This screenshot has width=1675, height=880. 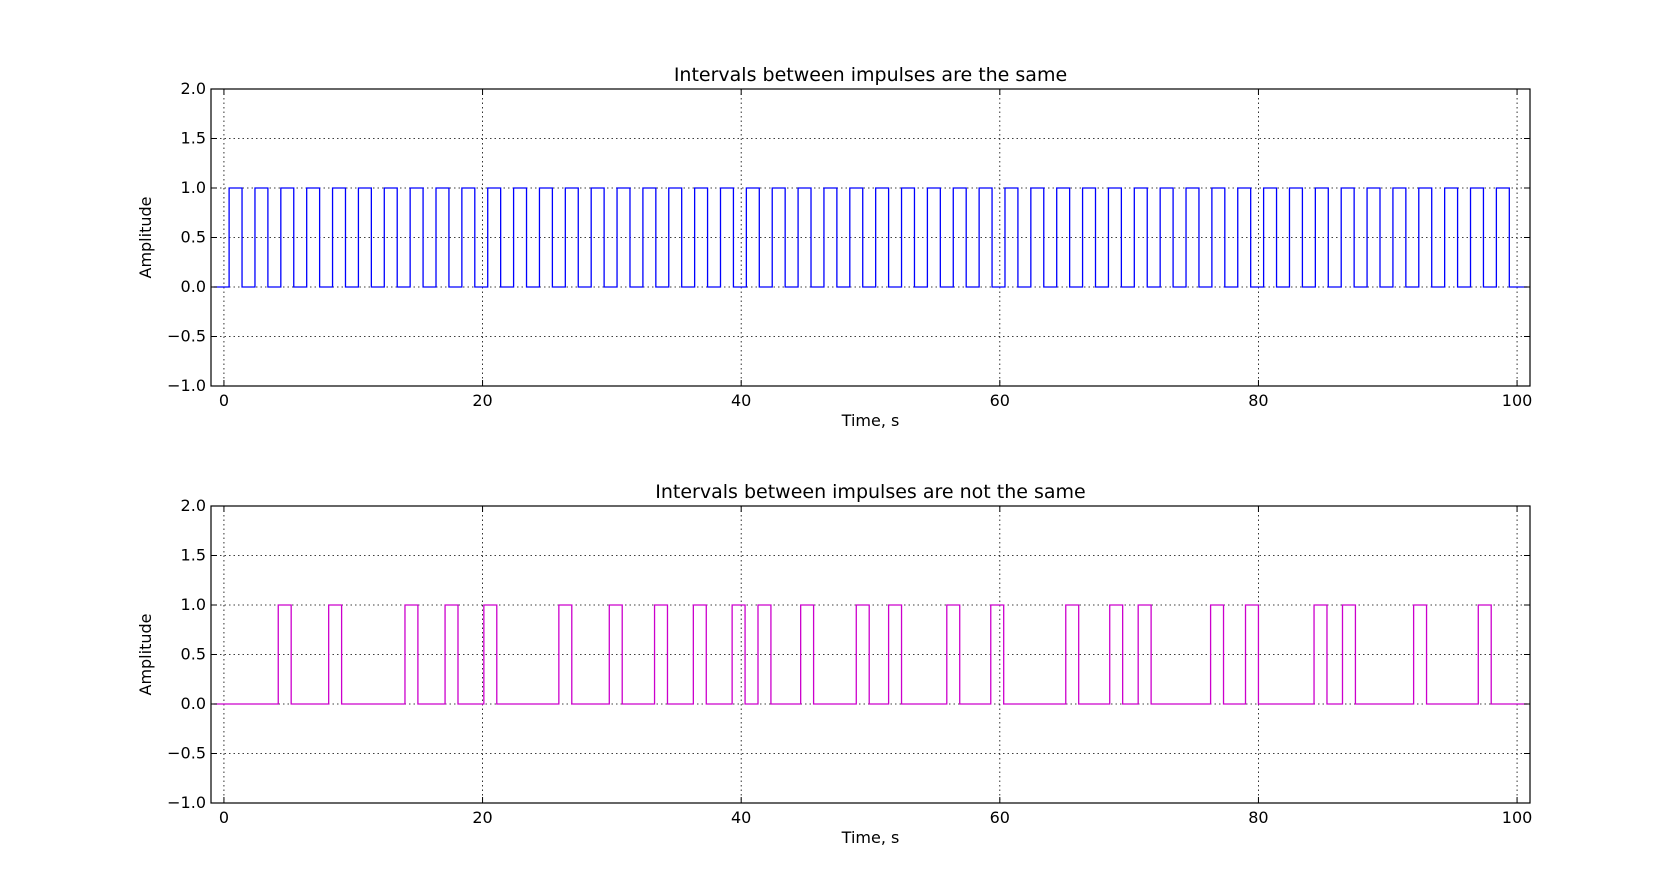 What do you see at coordinates (193, 555) in the screenshot?
I see `y-tick-label: 1.5` at bounding box center [193, 555].